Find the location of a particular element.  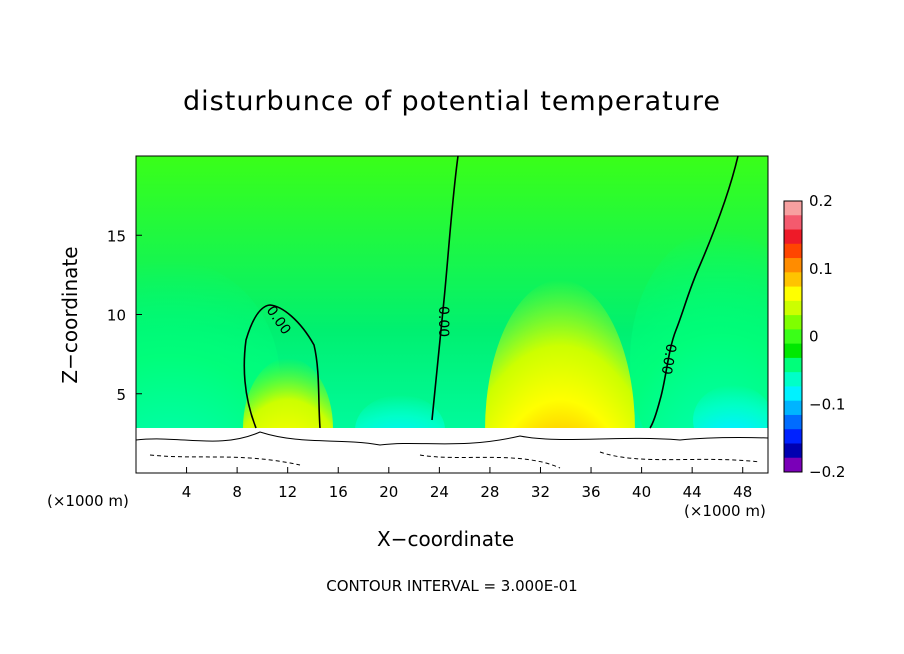

x-tick-label: 16 is located at coordinates (338, 492).